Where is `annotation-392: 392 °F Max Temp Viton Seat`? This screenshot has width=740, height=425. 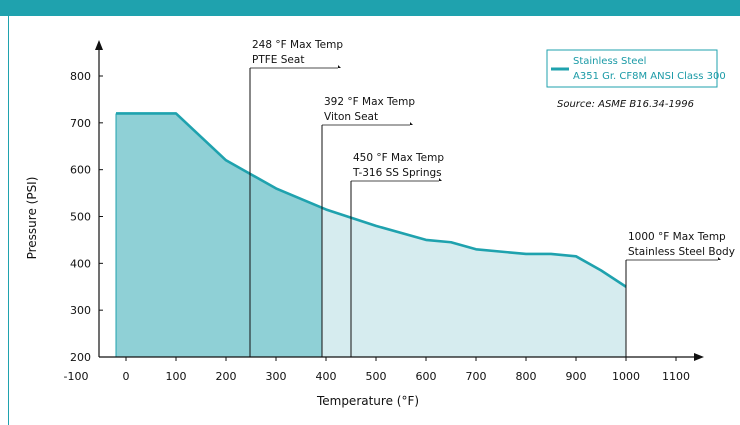
annotation-392: 392 °F Max Temp Viton Seat is located at coordinates (368, 226).